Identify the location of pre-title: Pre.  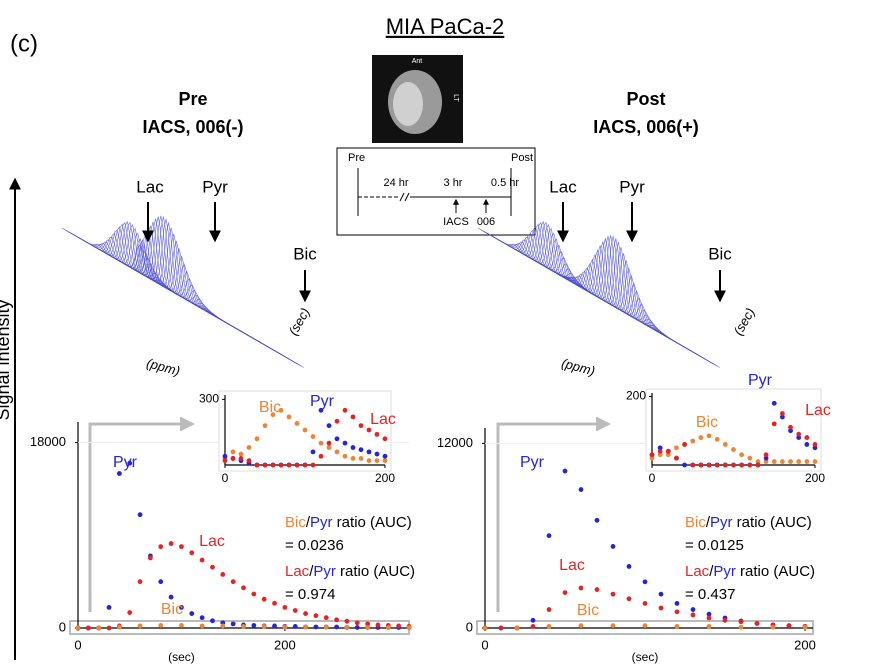
(192, 99).